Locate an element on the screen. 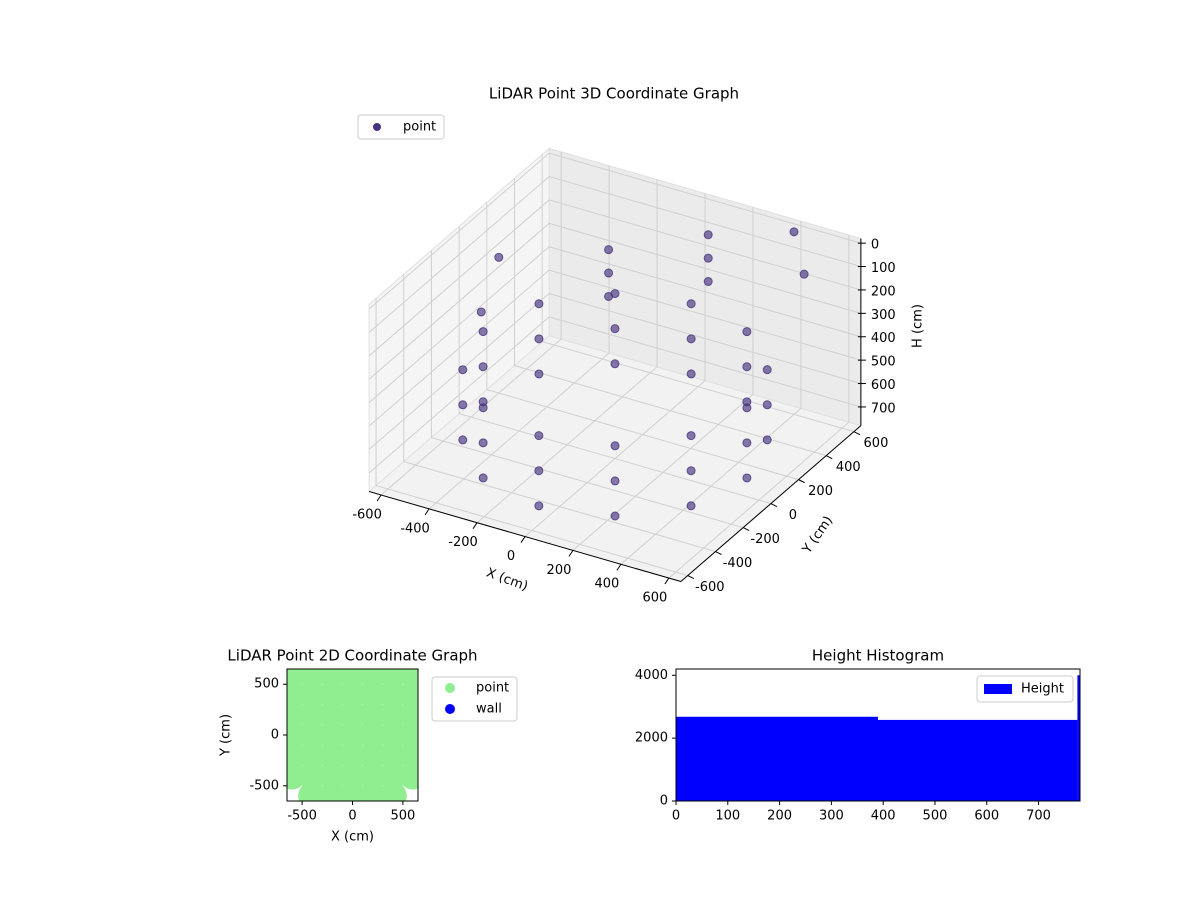 The image size is (1200, 900). y-tick-label: 2000 is located at coordinates (651, 738).